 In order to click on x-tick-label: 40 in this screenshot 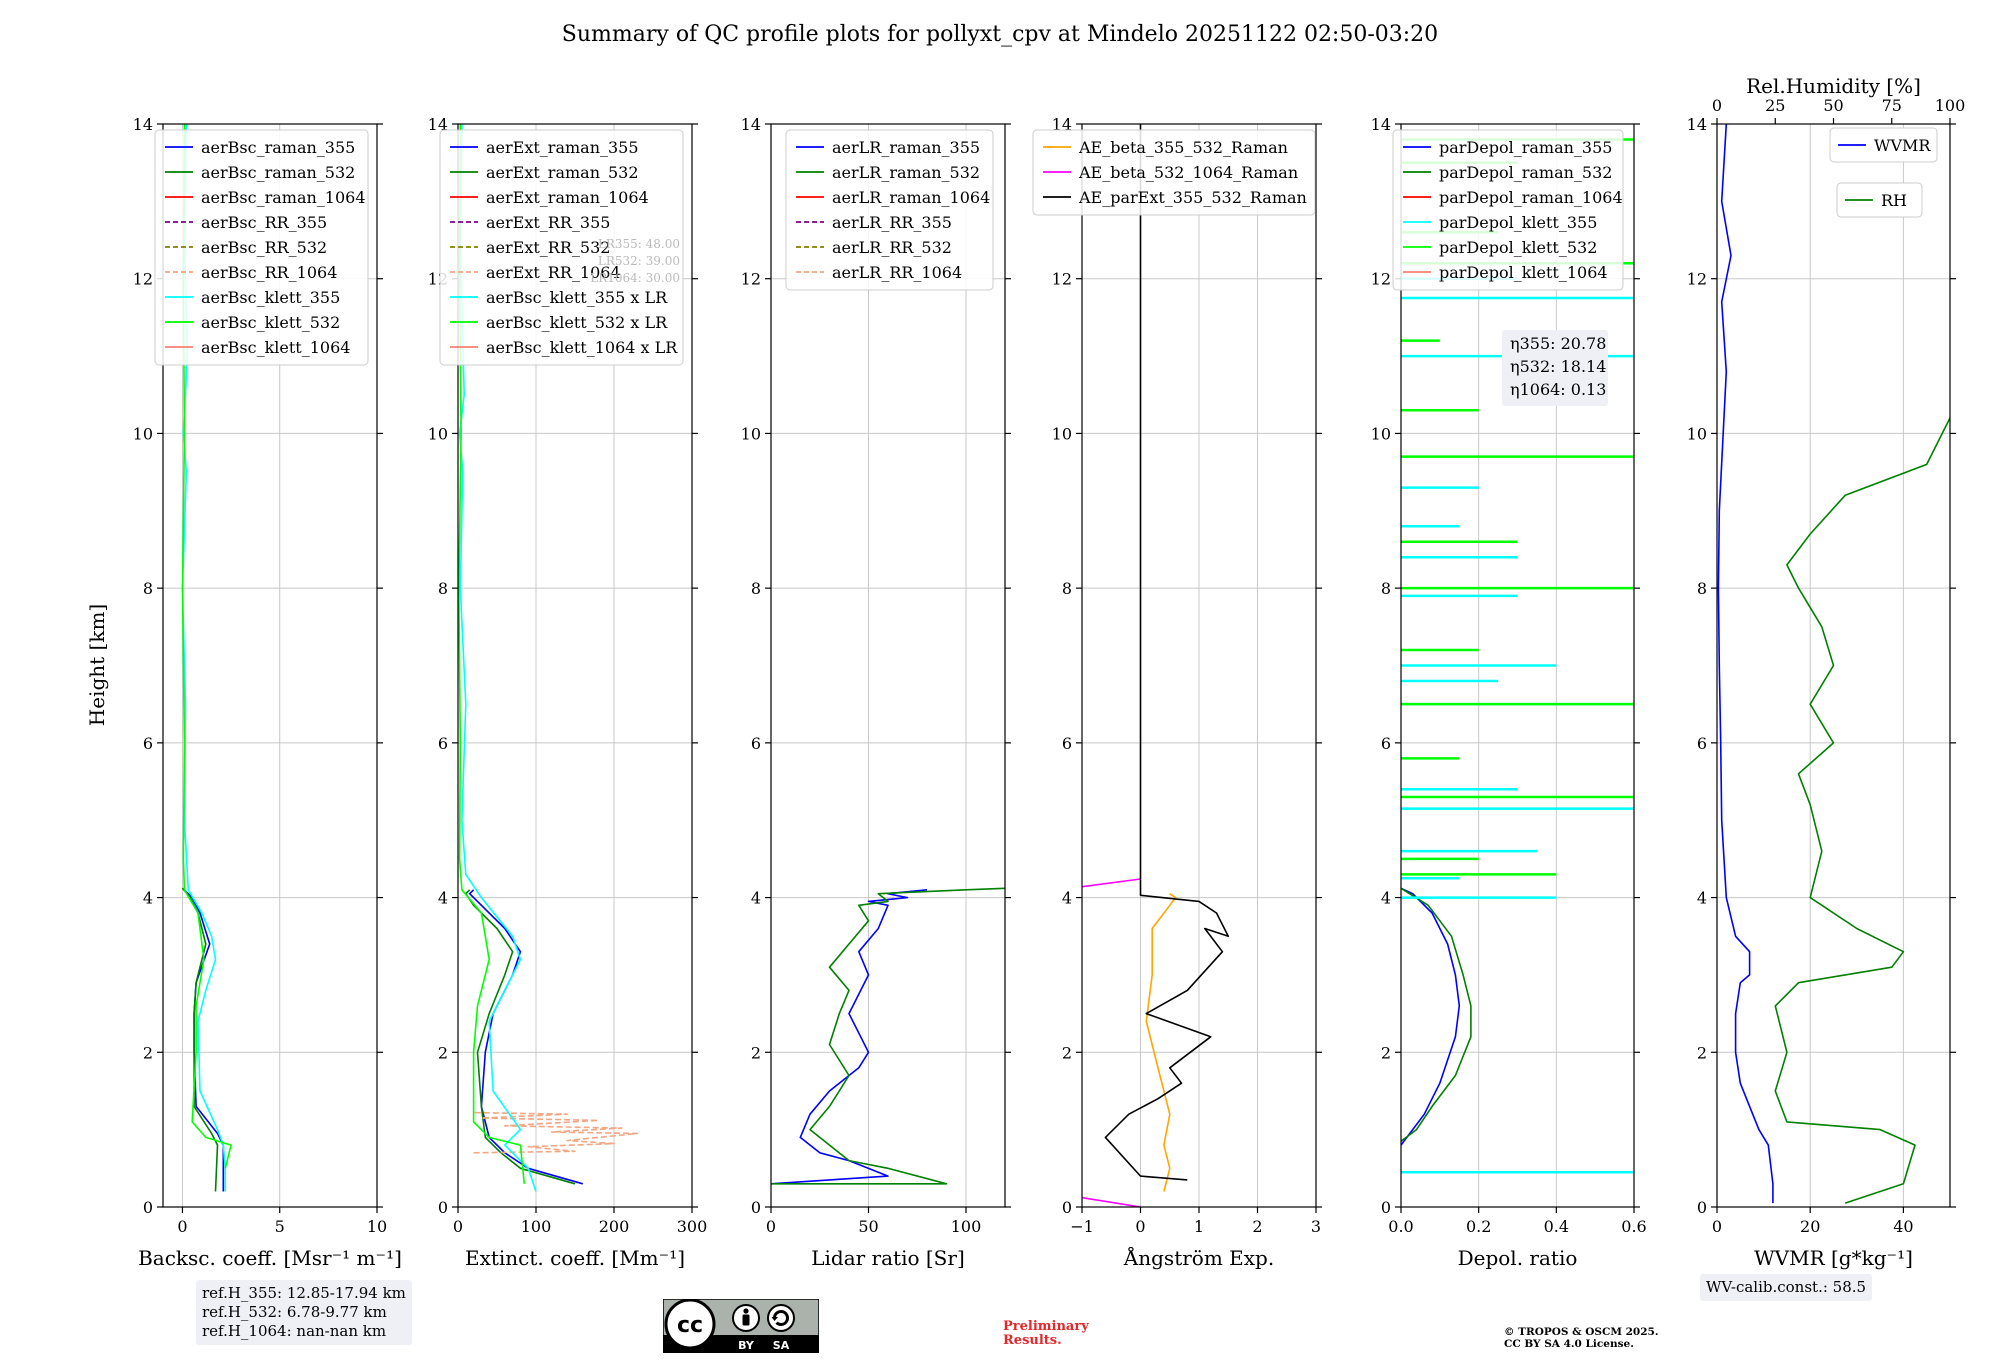, I will do `click(1903, 1226)`.